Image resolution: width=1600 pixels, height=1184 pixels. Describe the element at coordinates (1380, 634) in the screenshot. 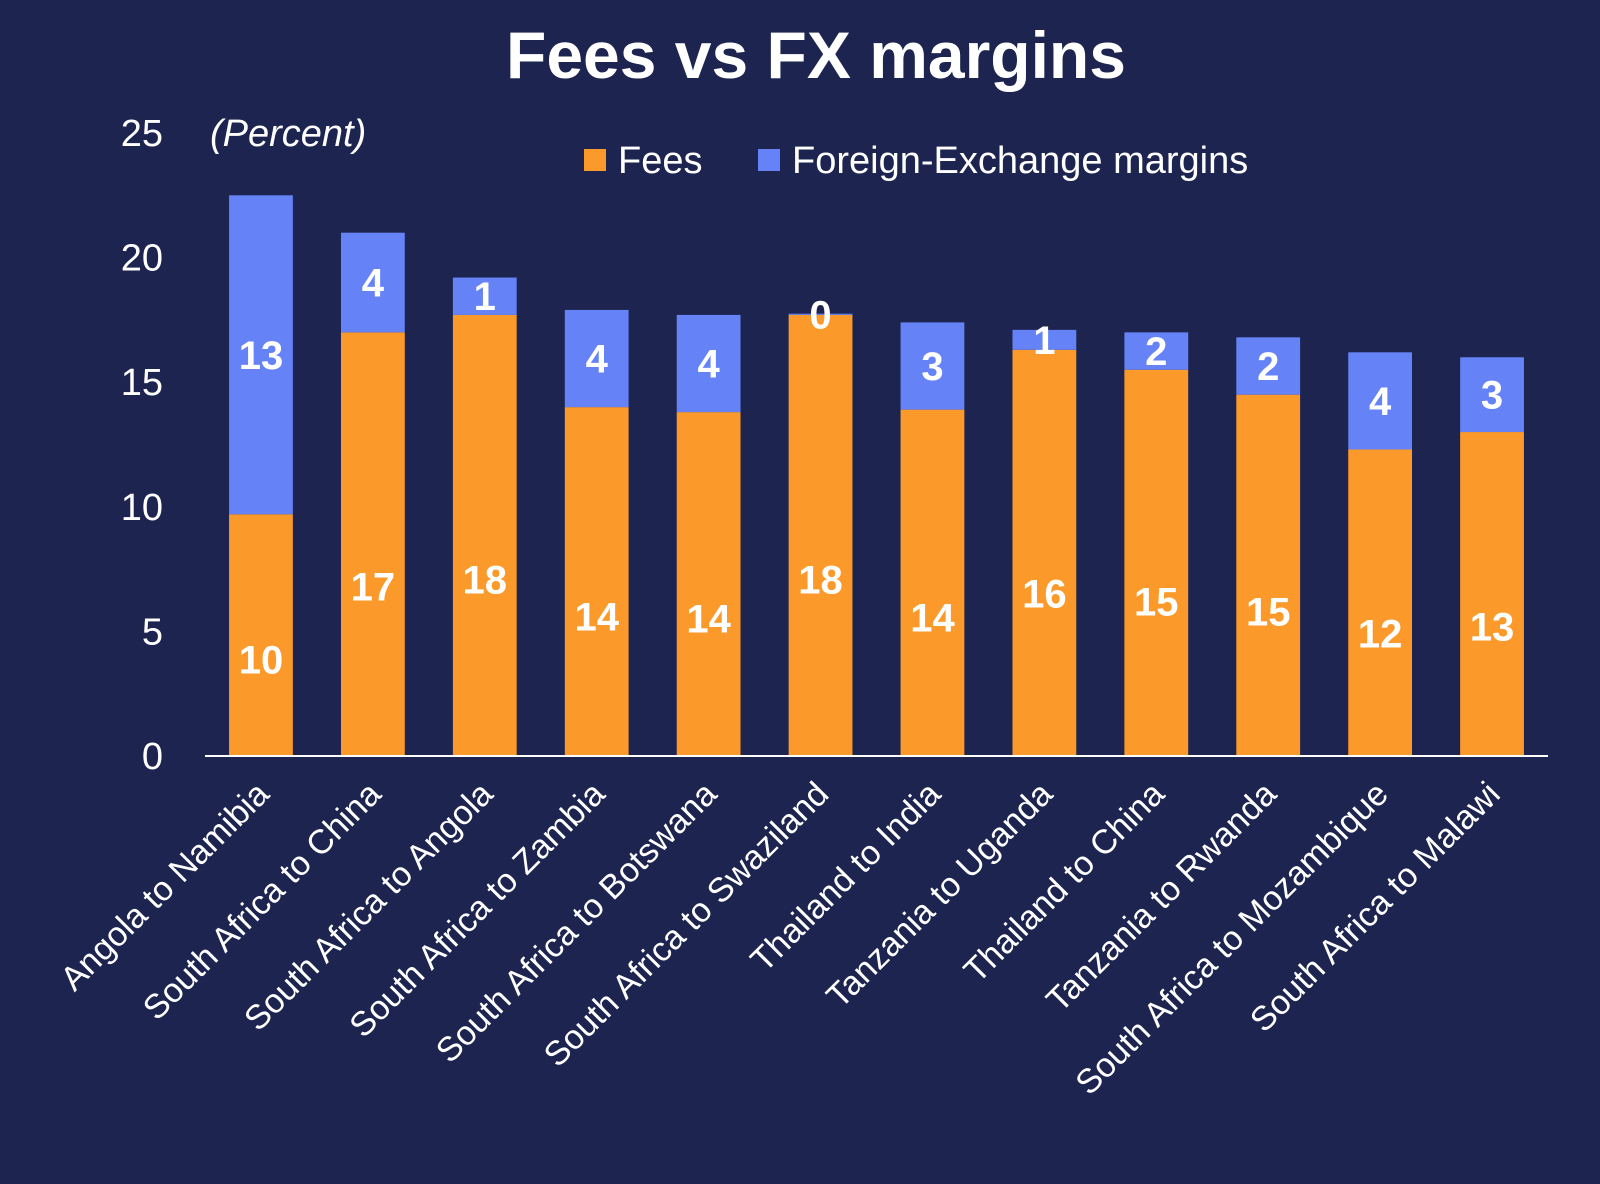

I see `data-label-fees: 12` at that location.